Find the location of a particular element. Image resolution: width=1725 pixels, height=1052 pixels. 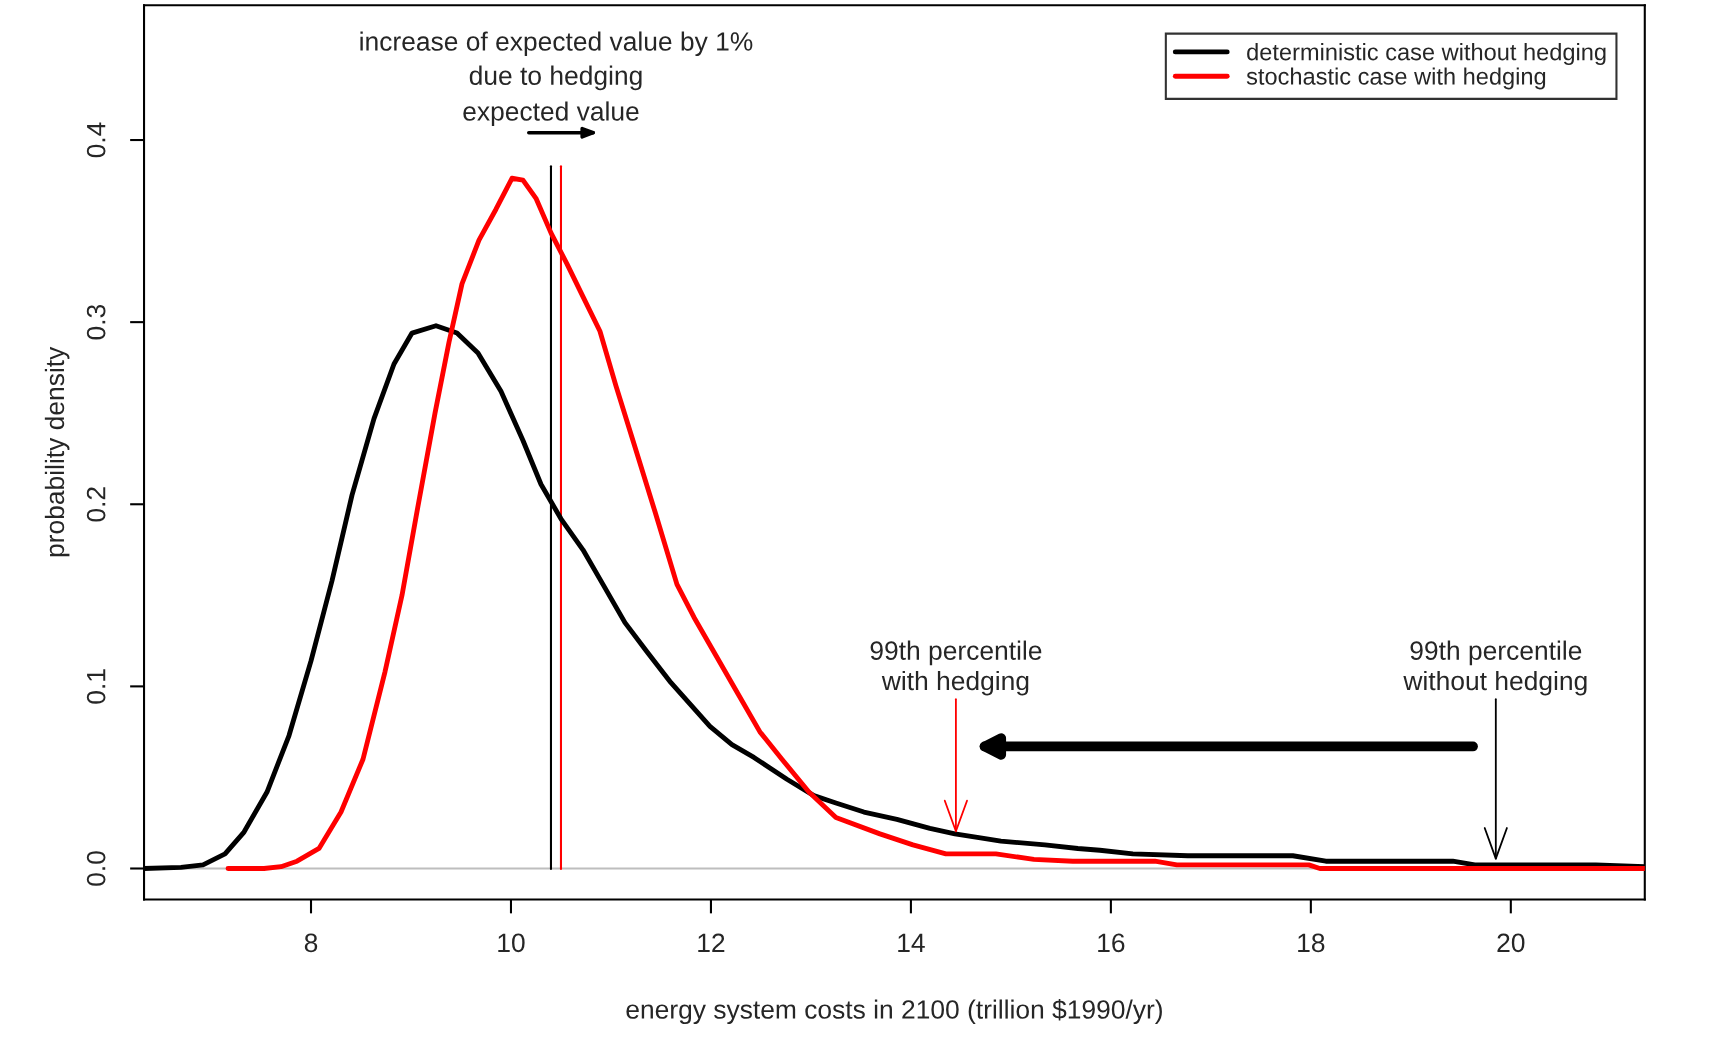

y-tick-label: 0.0 is located at coordinates (96, 868).